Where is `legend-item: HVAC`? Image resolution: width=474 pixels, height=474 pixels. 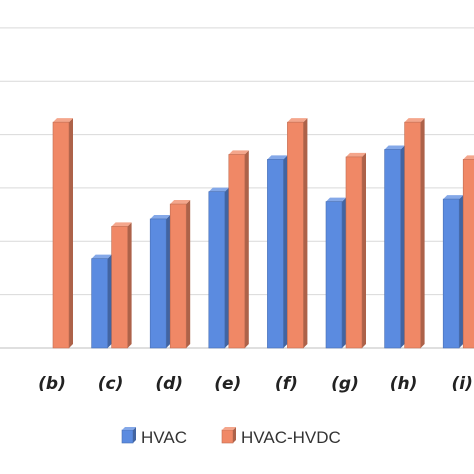 legend-item: HVAC is located at coordinates (154, 437).